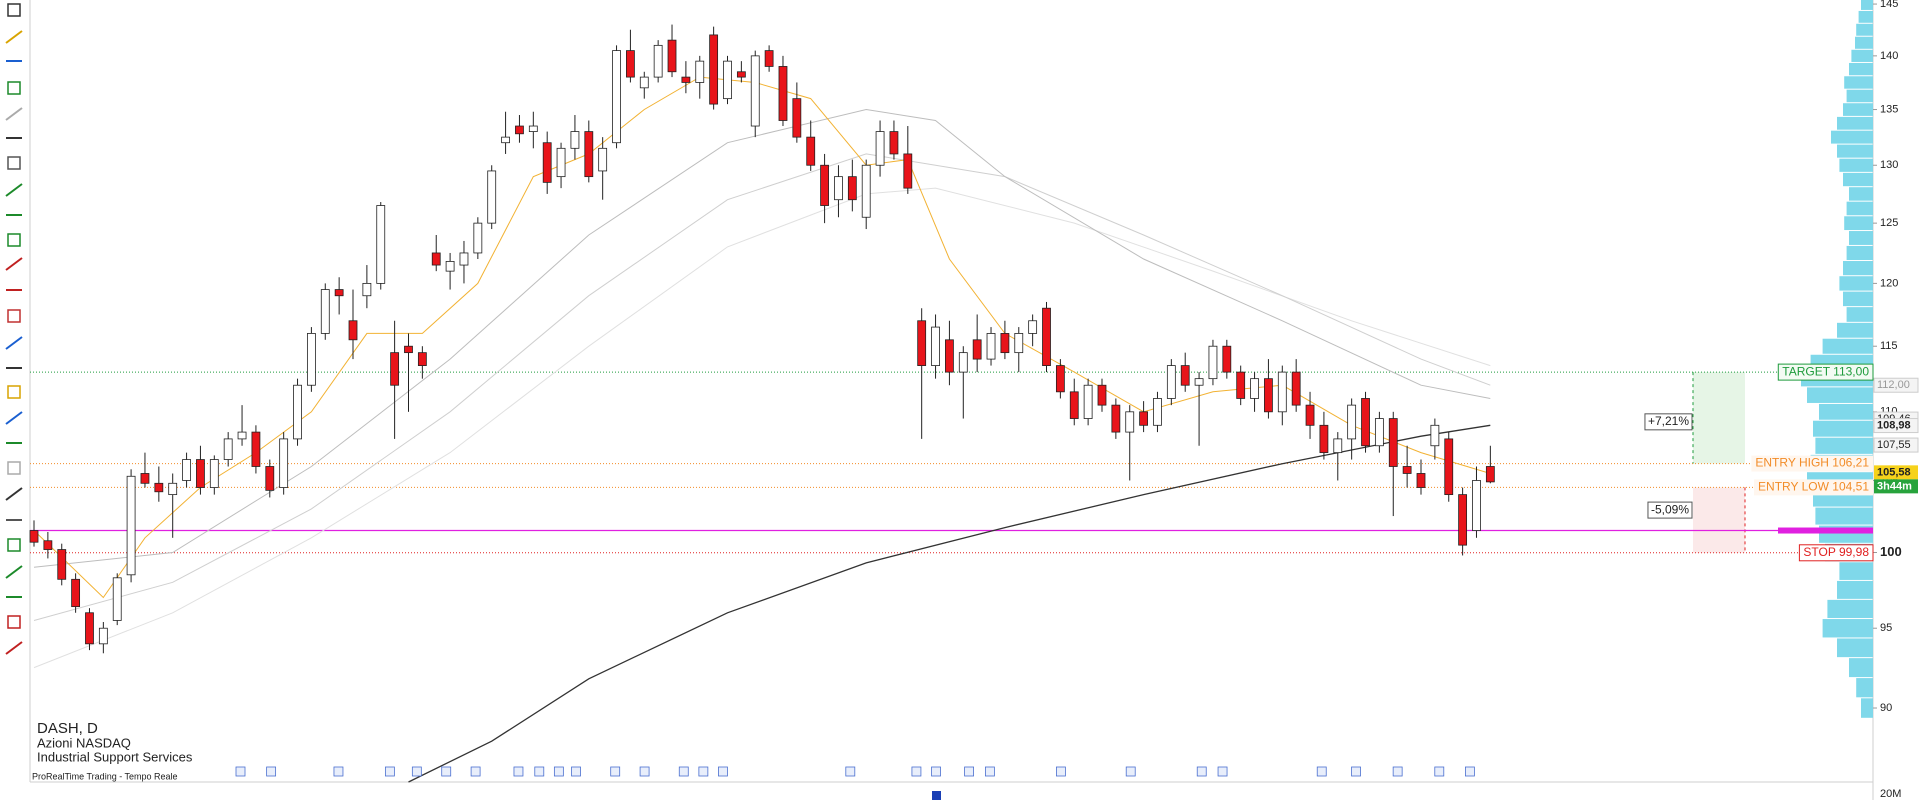 This screenshot has height=800, width=1920. What do you see at coordinates (115, 756) in the screenshot?
I see `sector: Industrial Support Services` at bounding box center [115, 756].